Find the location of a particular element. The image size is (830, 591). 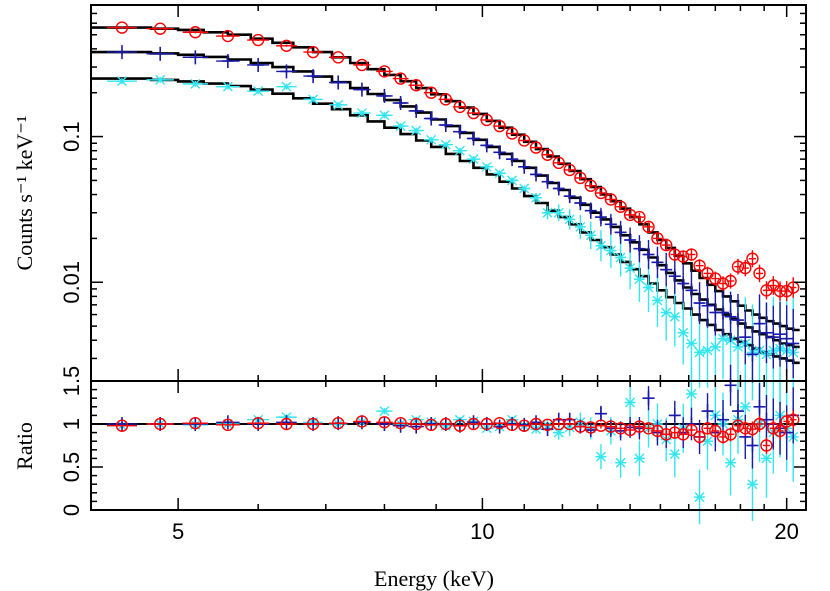

y-tick-label: 0.01 is located at coordinates (71, 282).